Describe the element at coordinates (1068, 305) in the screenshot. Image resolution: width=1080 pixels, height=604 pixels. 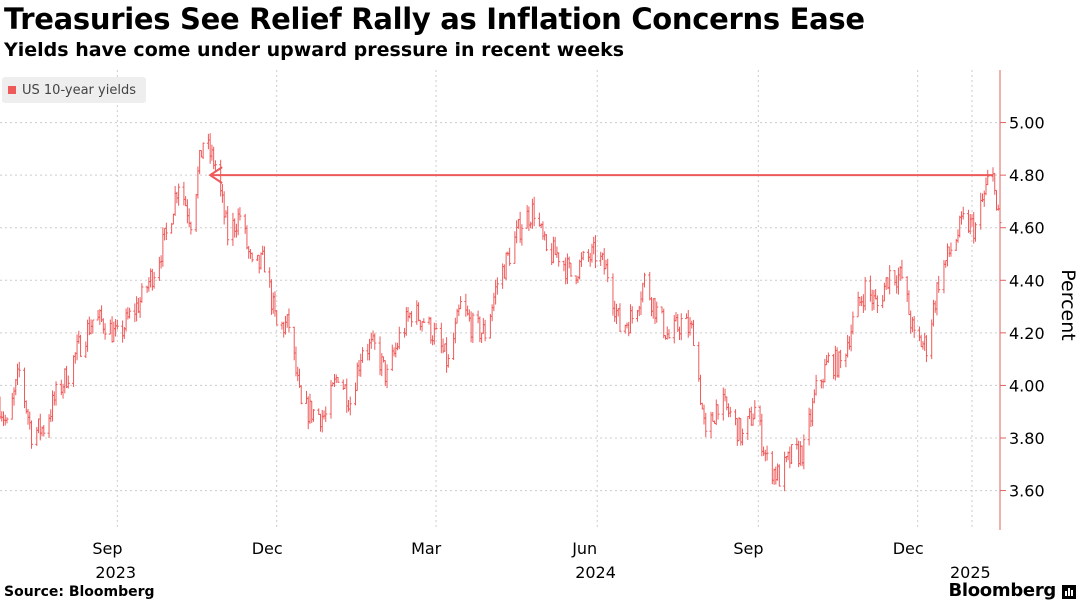
I see `y-axis-label: Percent` at that location.